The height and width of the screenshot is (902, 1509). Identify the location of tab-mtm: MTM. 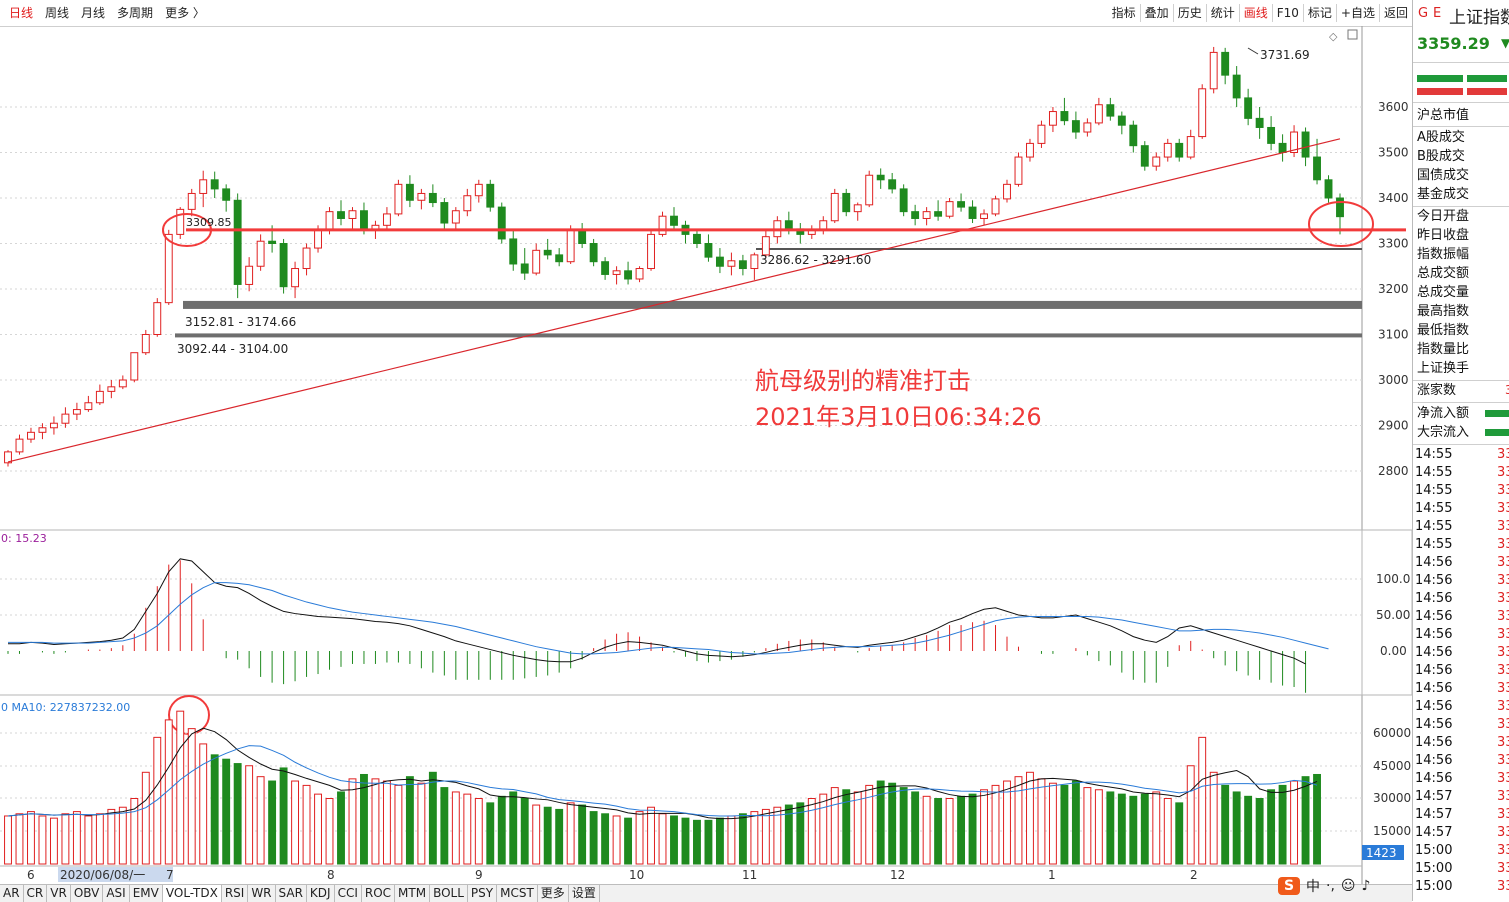
(413, 893).